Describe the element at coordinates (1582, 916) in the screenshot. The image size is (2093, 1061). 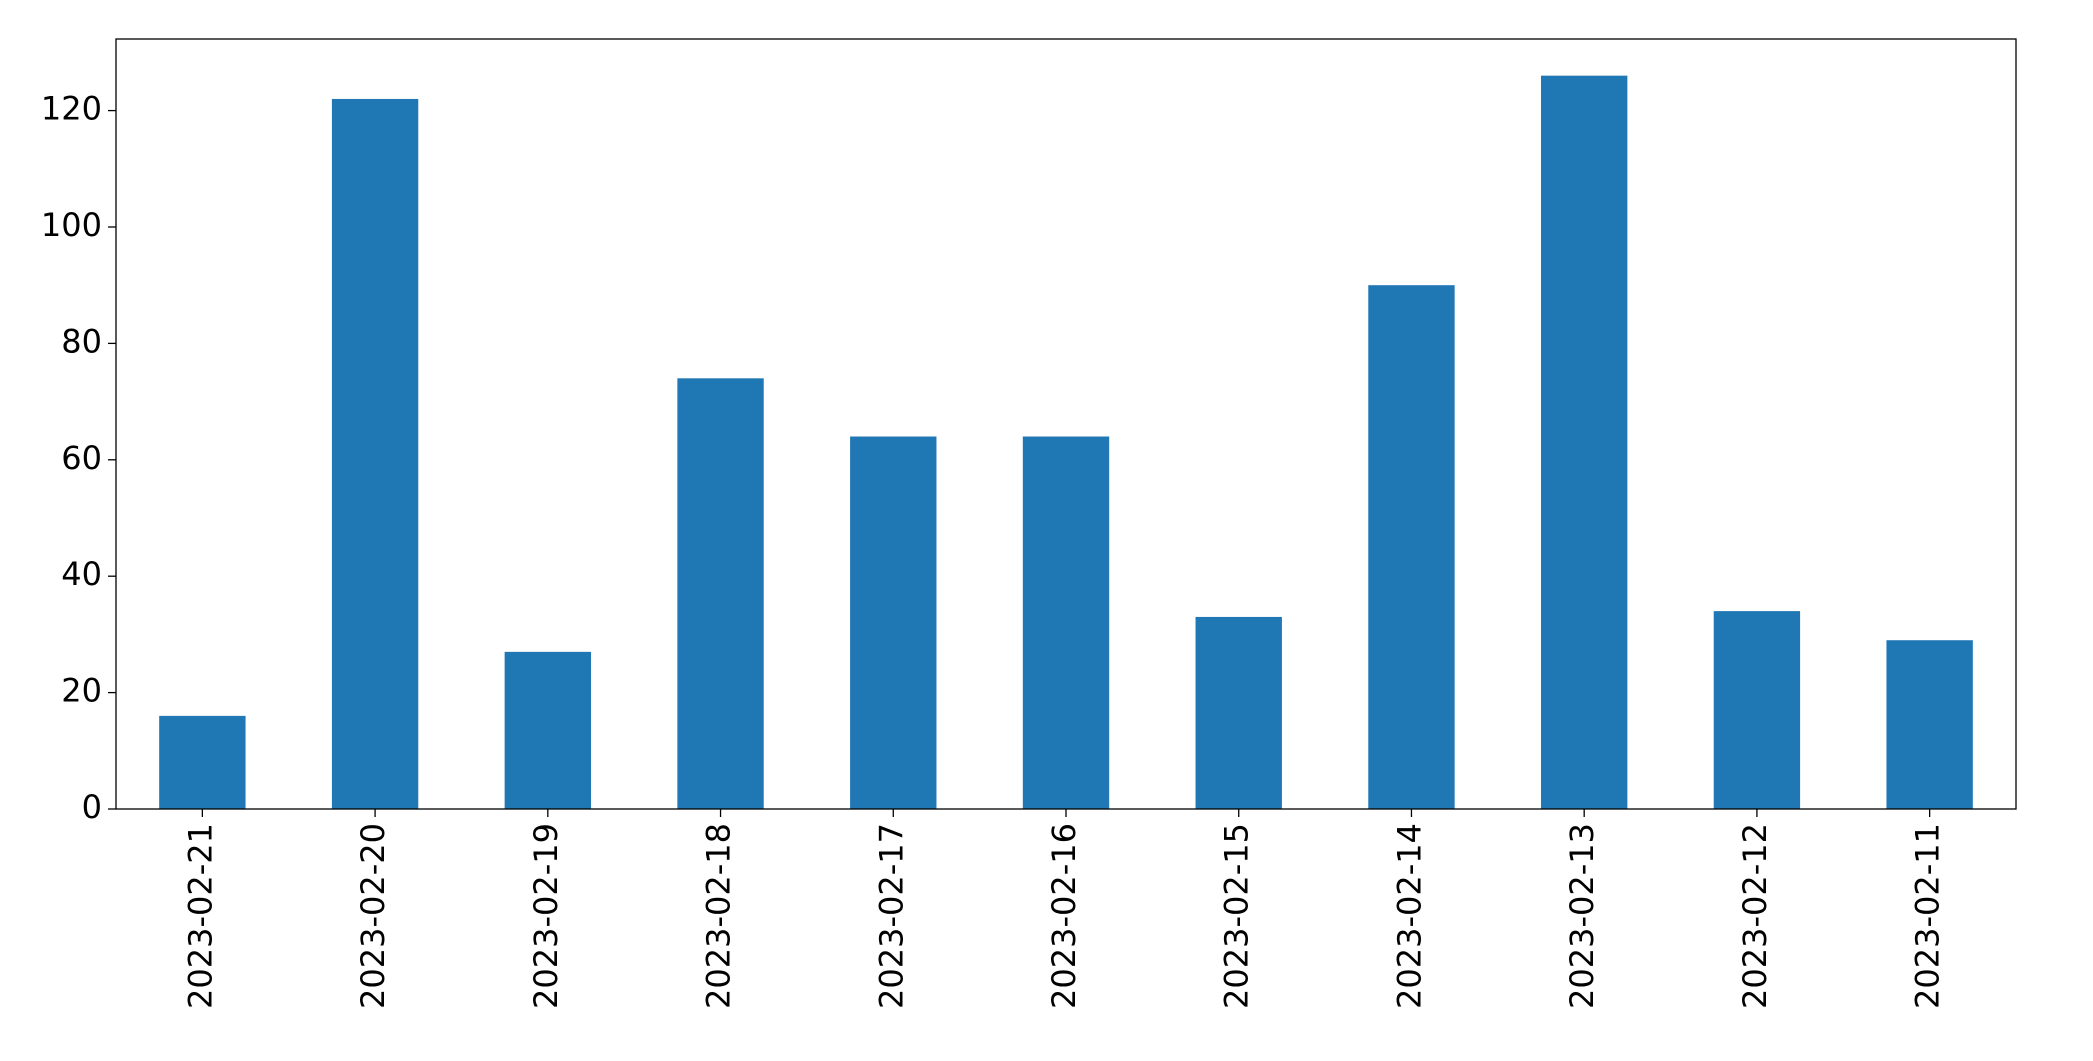
I see `x-tick-label: 2023-02-13` at that location.